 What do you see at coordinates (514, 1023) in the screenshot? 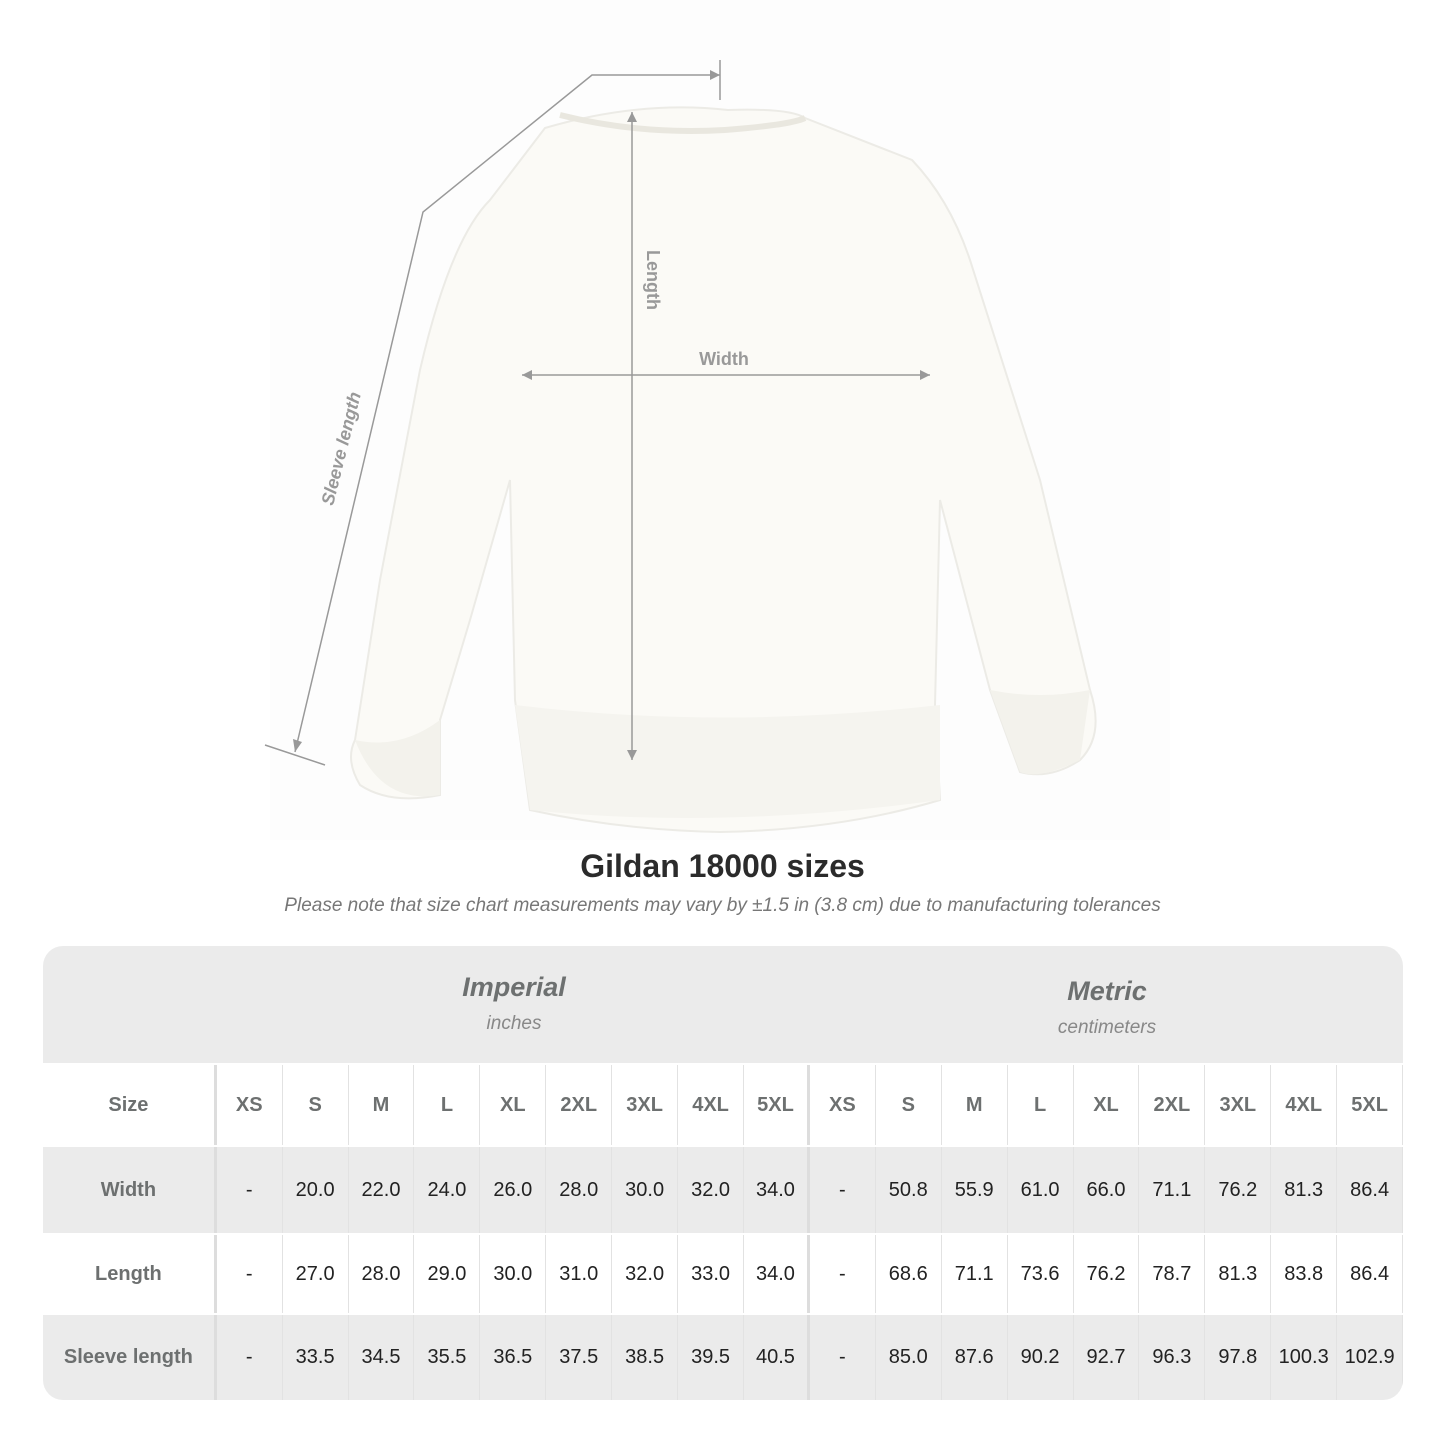
I see `imperial-unit: inches` at bounding box center [514, 1023].